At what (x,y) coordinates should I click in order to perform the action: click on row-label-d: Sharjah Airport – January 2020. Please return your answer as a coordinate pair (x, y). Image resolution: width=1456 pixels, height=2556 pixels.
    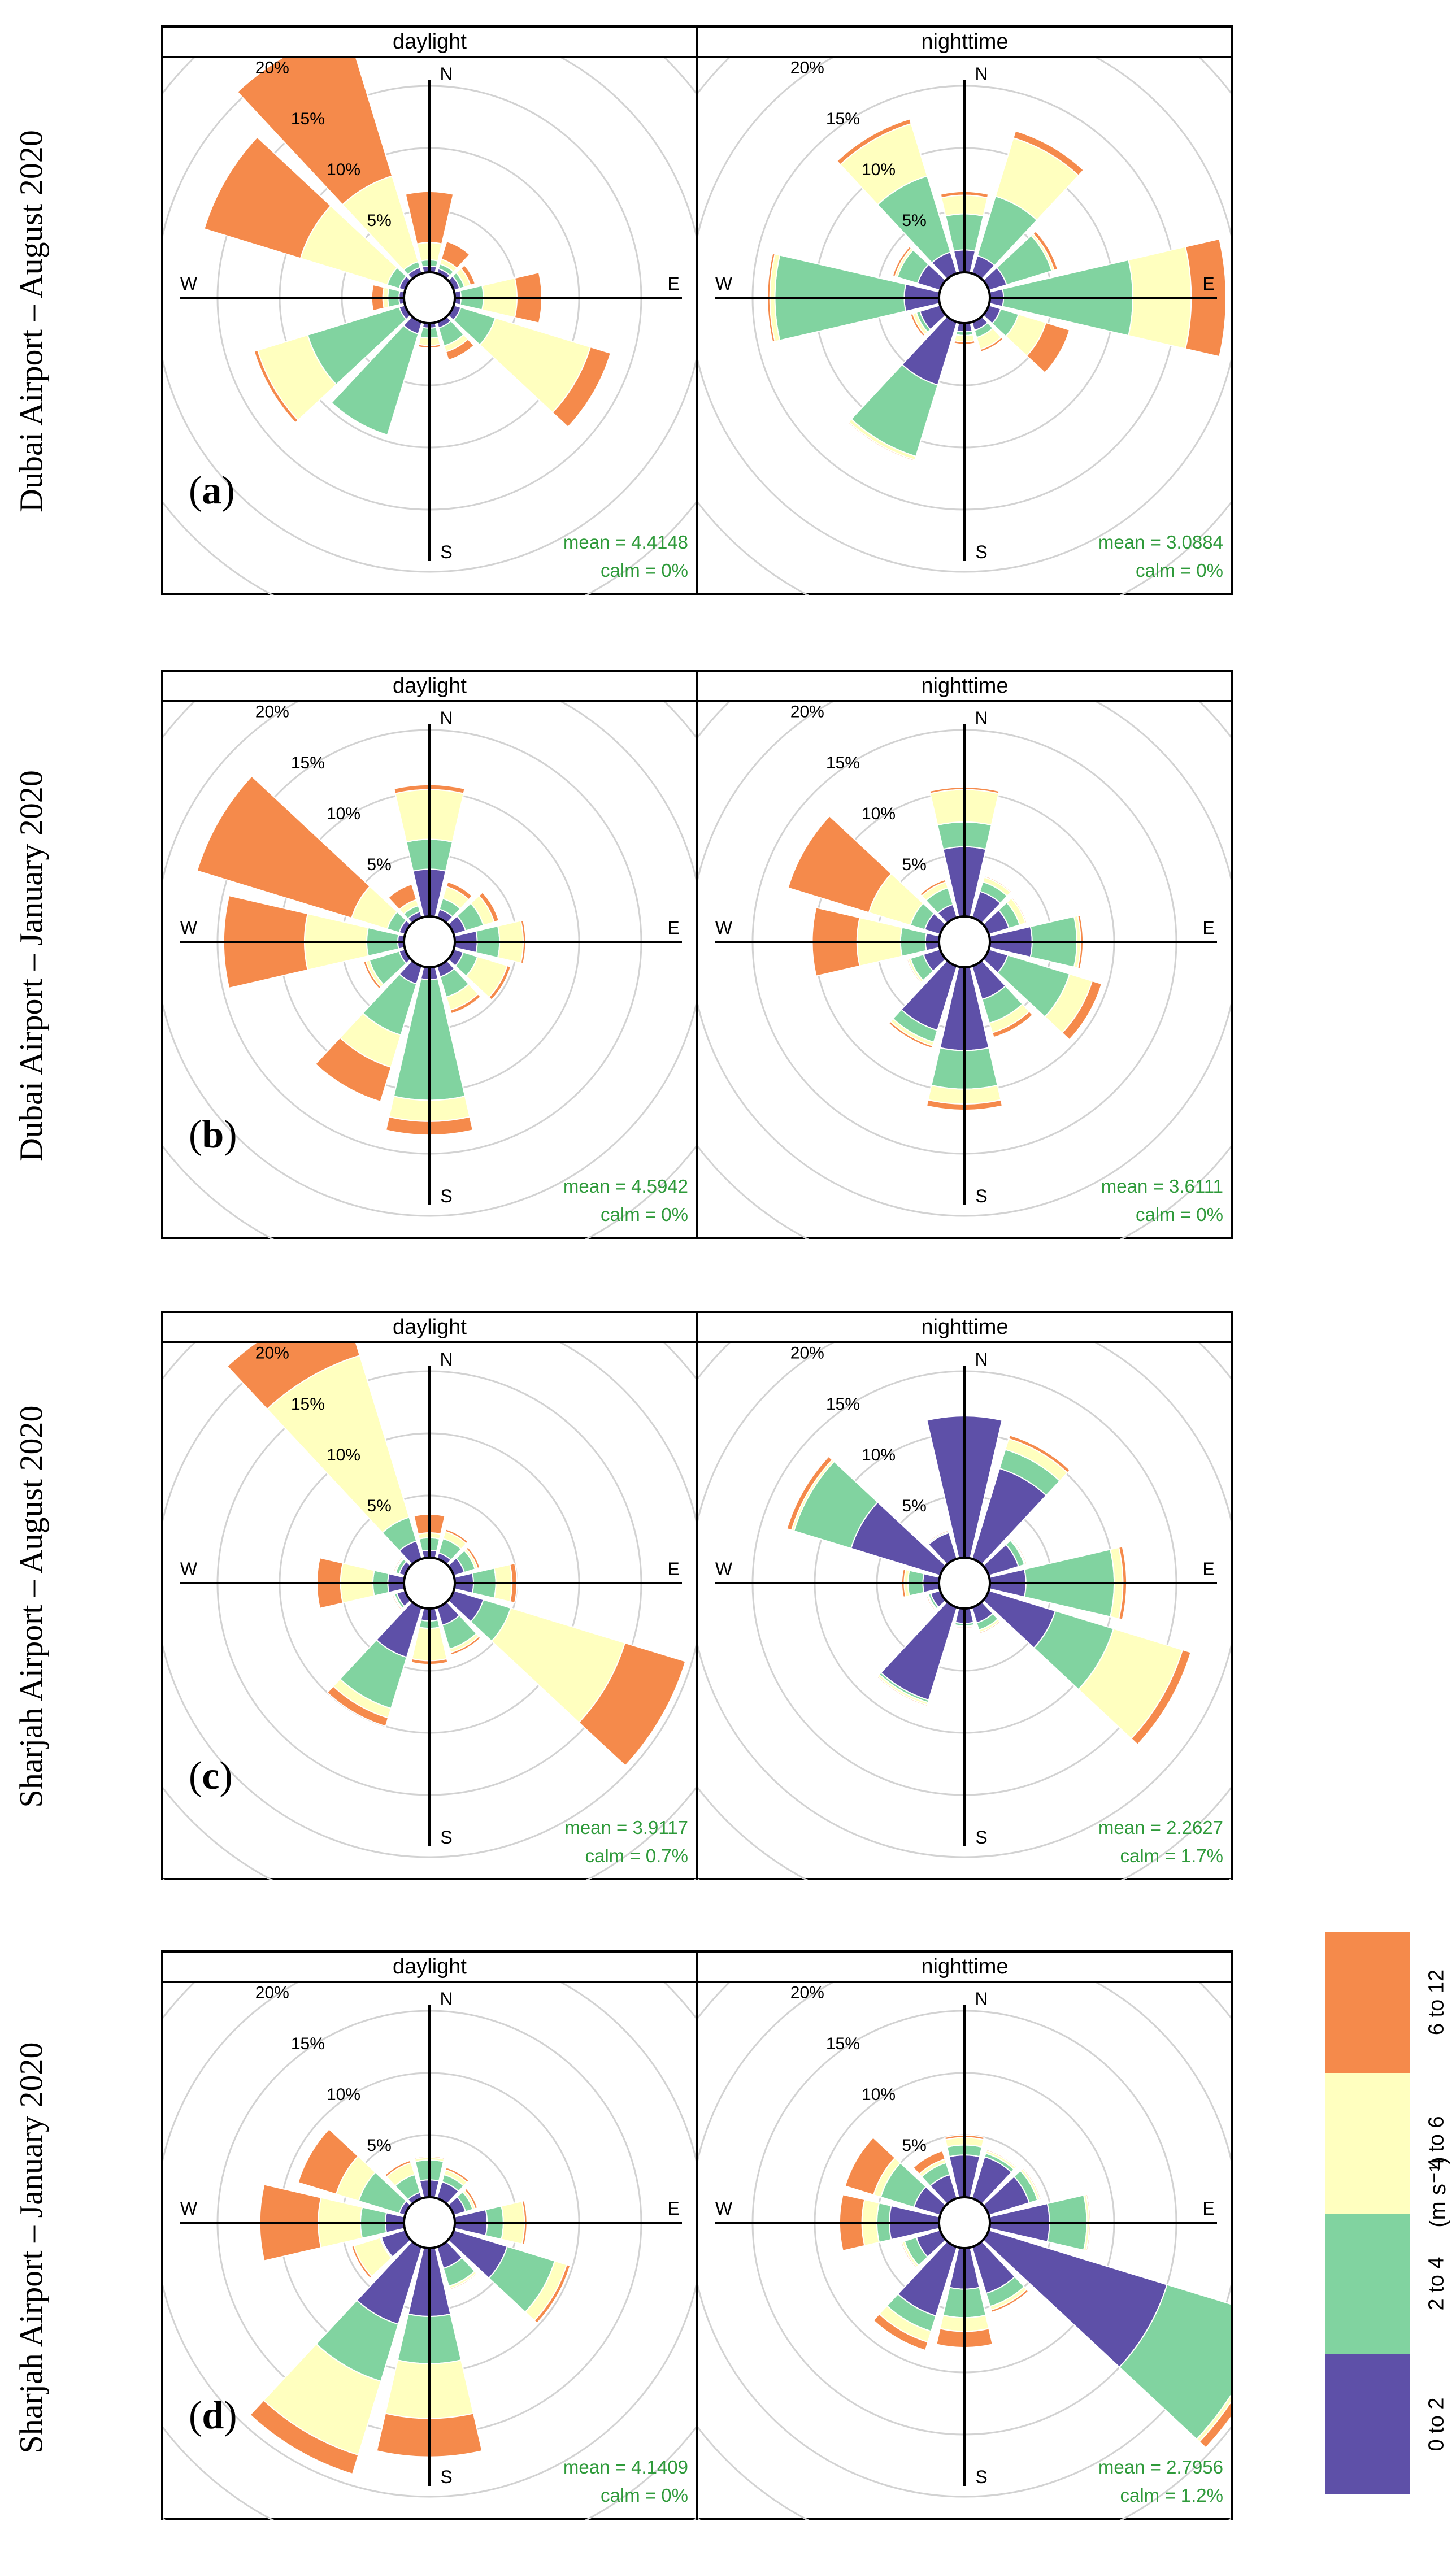
    Looking at the image, I should click on (31, 2248).